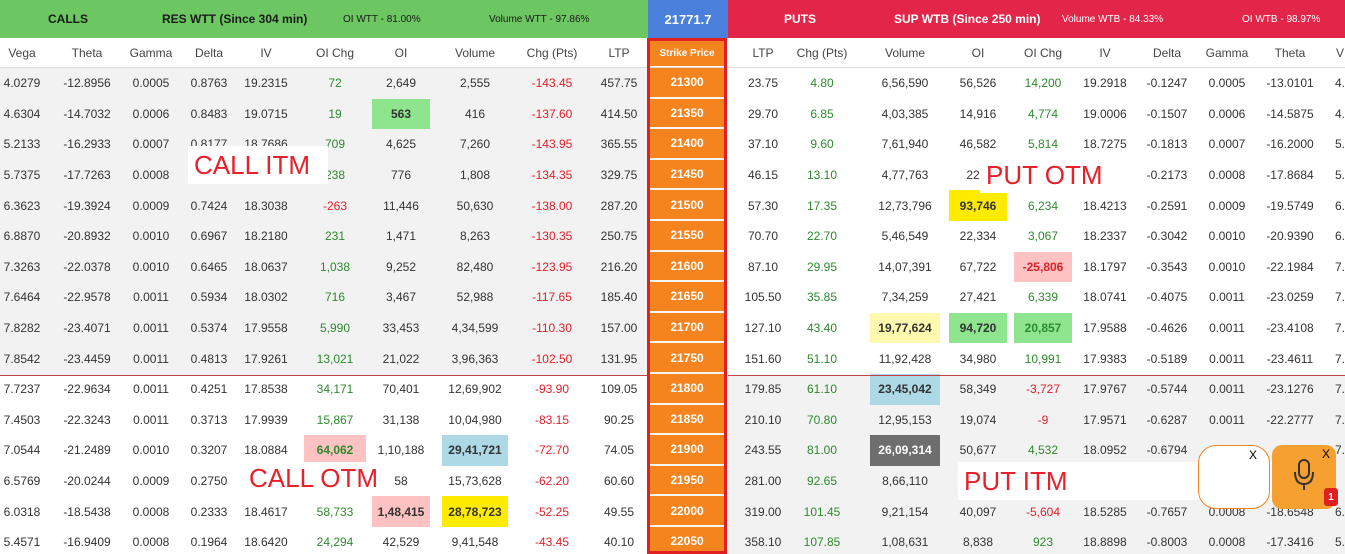  What do you see at coordinates (763, 175) in the screenshot?
I see `put-ltp-cell: 46.15` at bounding box center [763, 175].